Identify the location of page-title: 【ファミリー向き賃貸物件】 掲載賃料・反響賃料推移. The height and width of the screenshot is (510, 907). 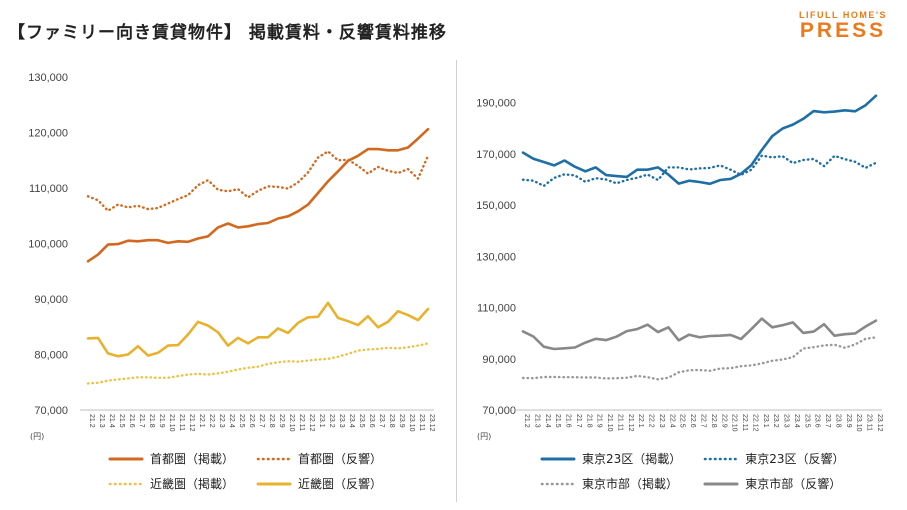
(227, 33).